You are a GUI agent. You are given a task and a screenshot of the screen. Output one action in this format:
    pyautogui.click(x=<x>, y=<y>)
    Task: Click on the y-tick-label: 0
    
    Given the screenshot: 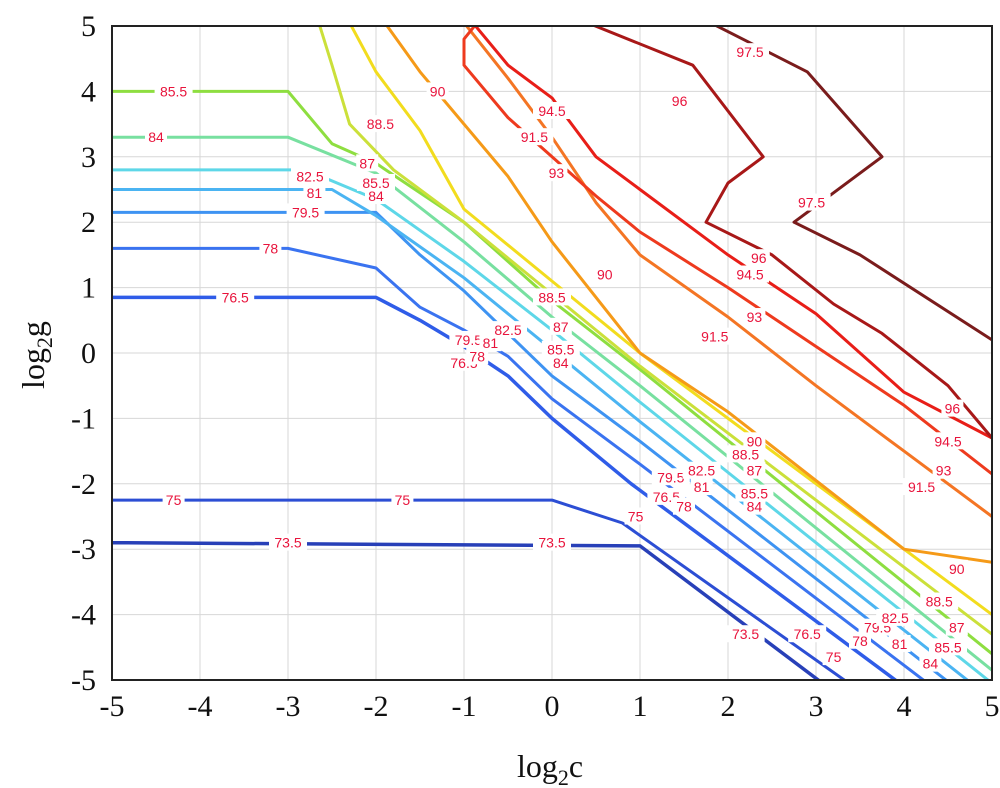 What is the action you would take?
    pyautogui.click(x=88, y=353)
    